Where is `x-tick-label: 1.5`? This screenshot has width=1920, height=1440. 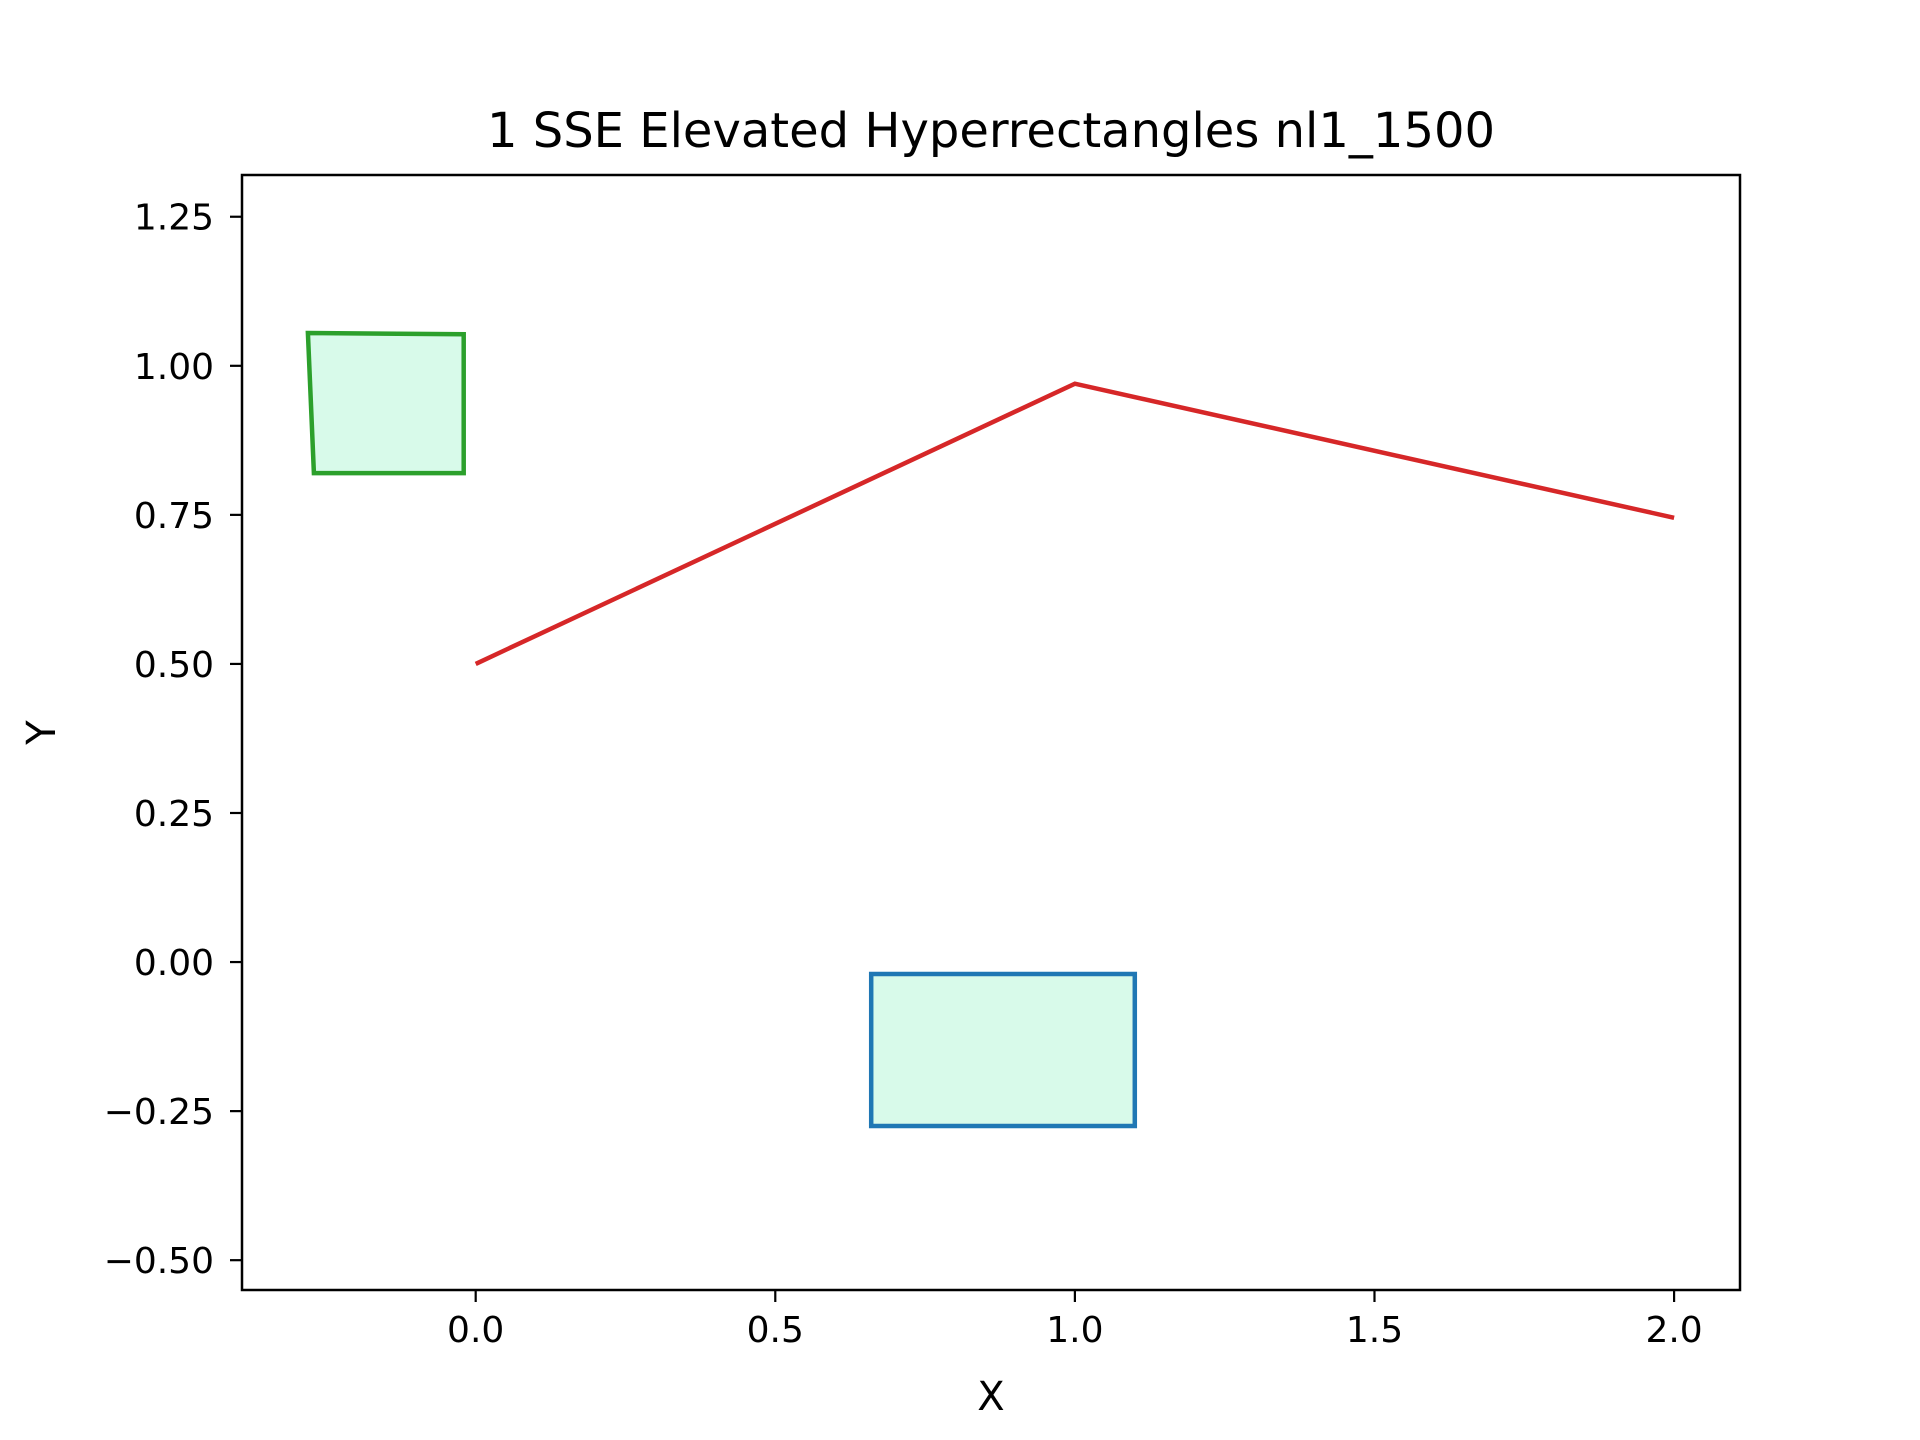 x-tick-label: 1.5 is located at coordinates (1374, 1330).